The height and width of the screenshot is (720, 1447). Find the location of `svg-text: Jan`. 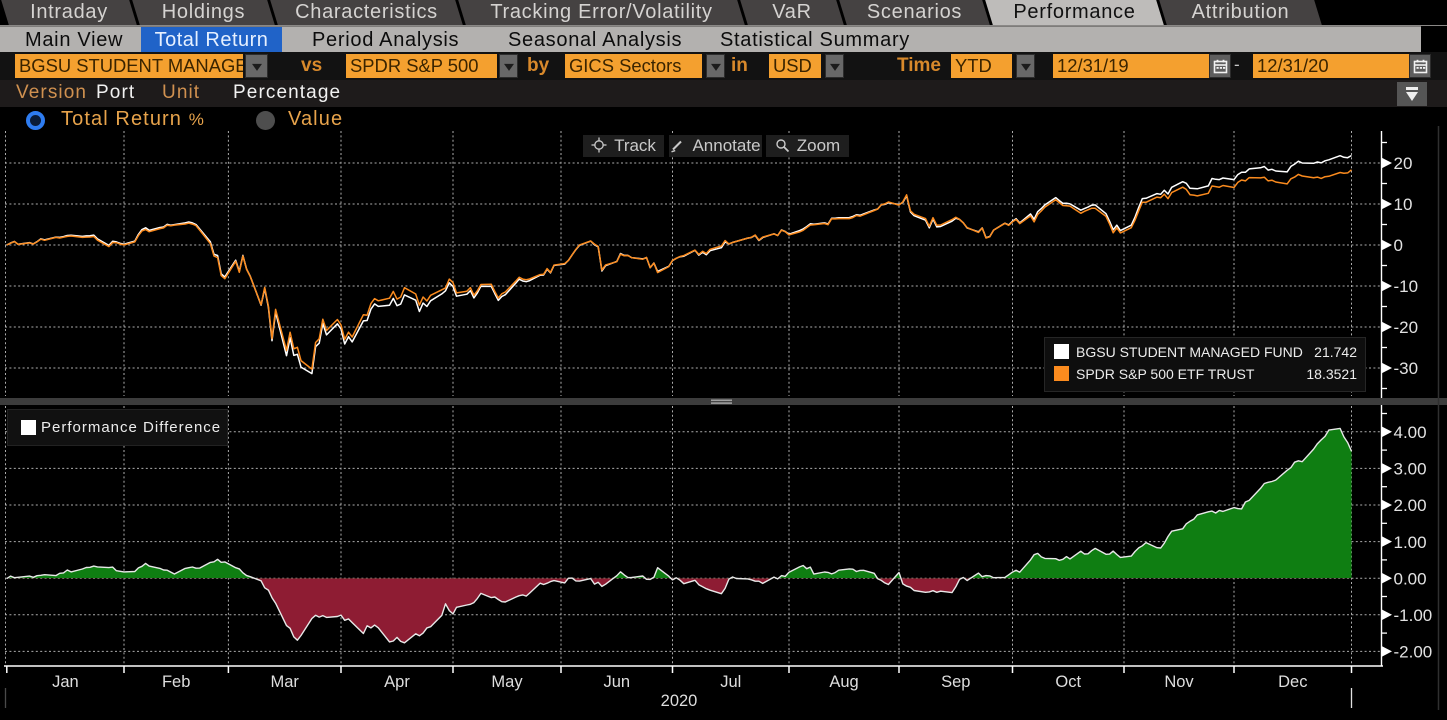

svg-text: Jan is located at coordinates (65, 682).